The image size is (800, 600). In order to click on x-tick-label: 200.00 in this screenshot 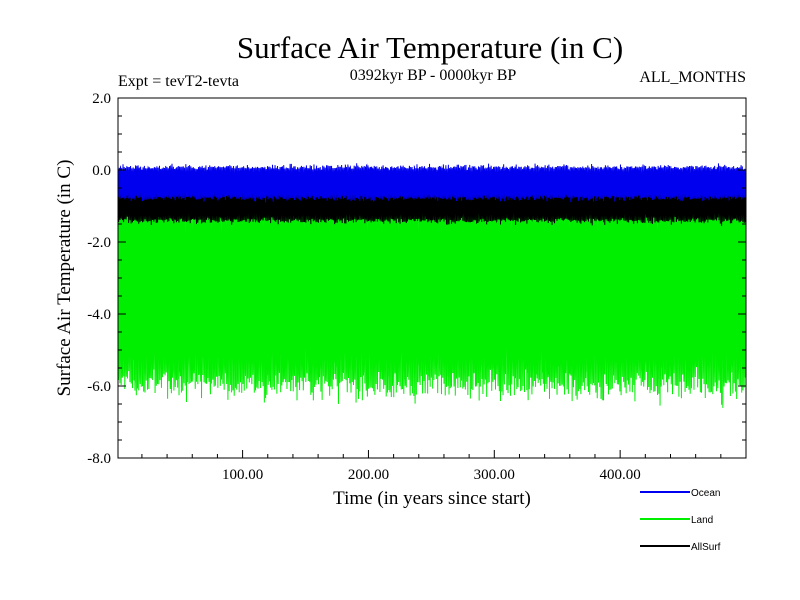, I will do `click(368, 475)`.